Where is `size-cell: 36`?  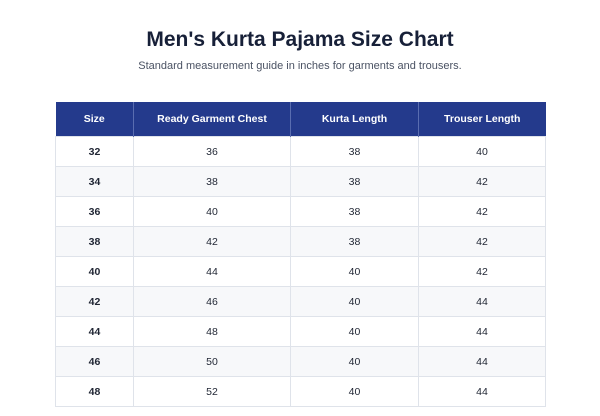 size-cell: 36 is located at coordinates (94, 211).